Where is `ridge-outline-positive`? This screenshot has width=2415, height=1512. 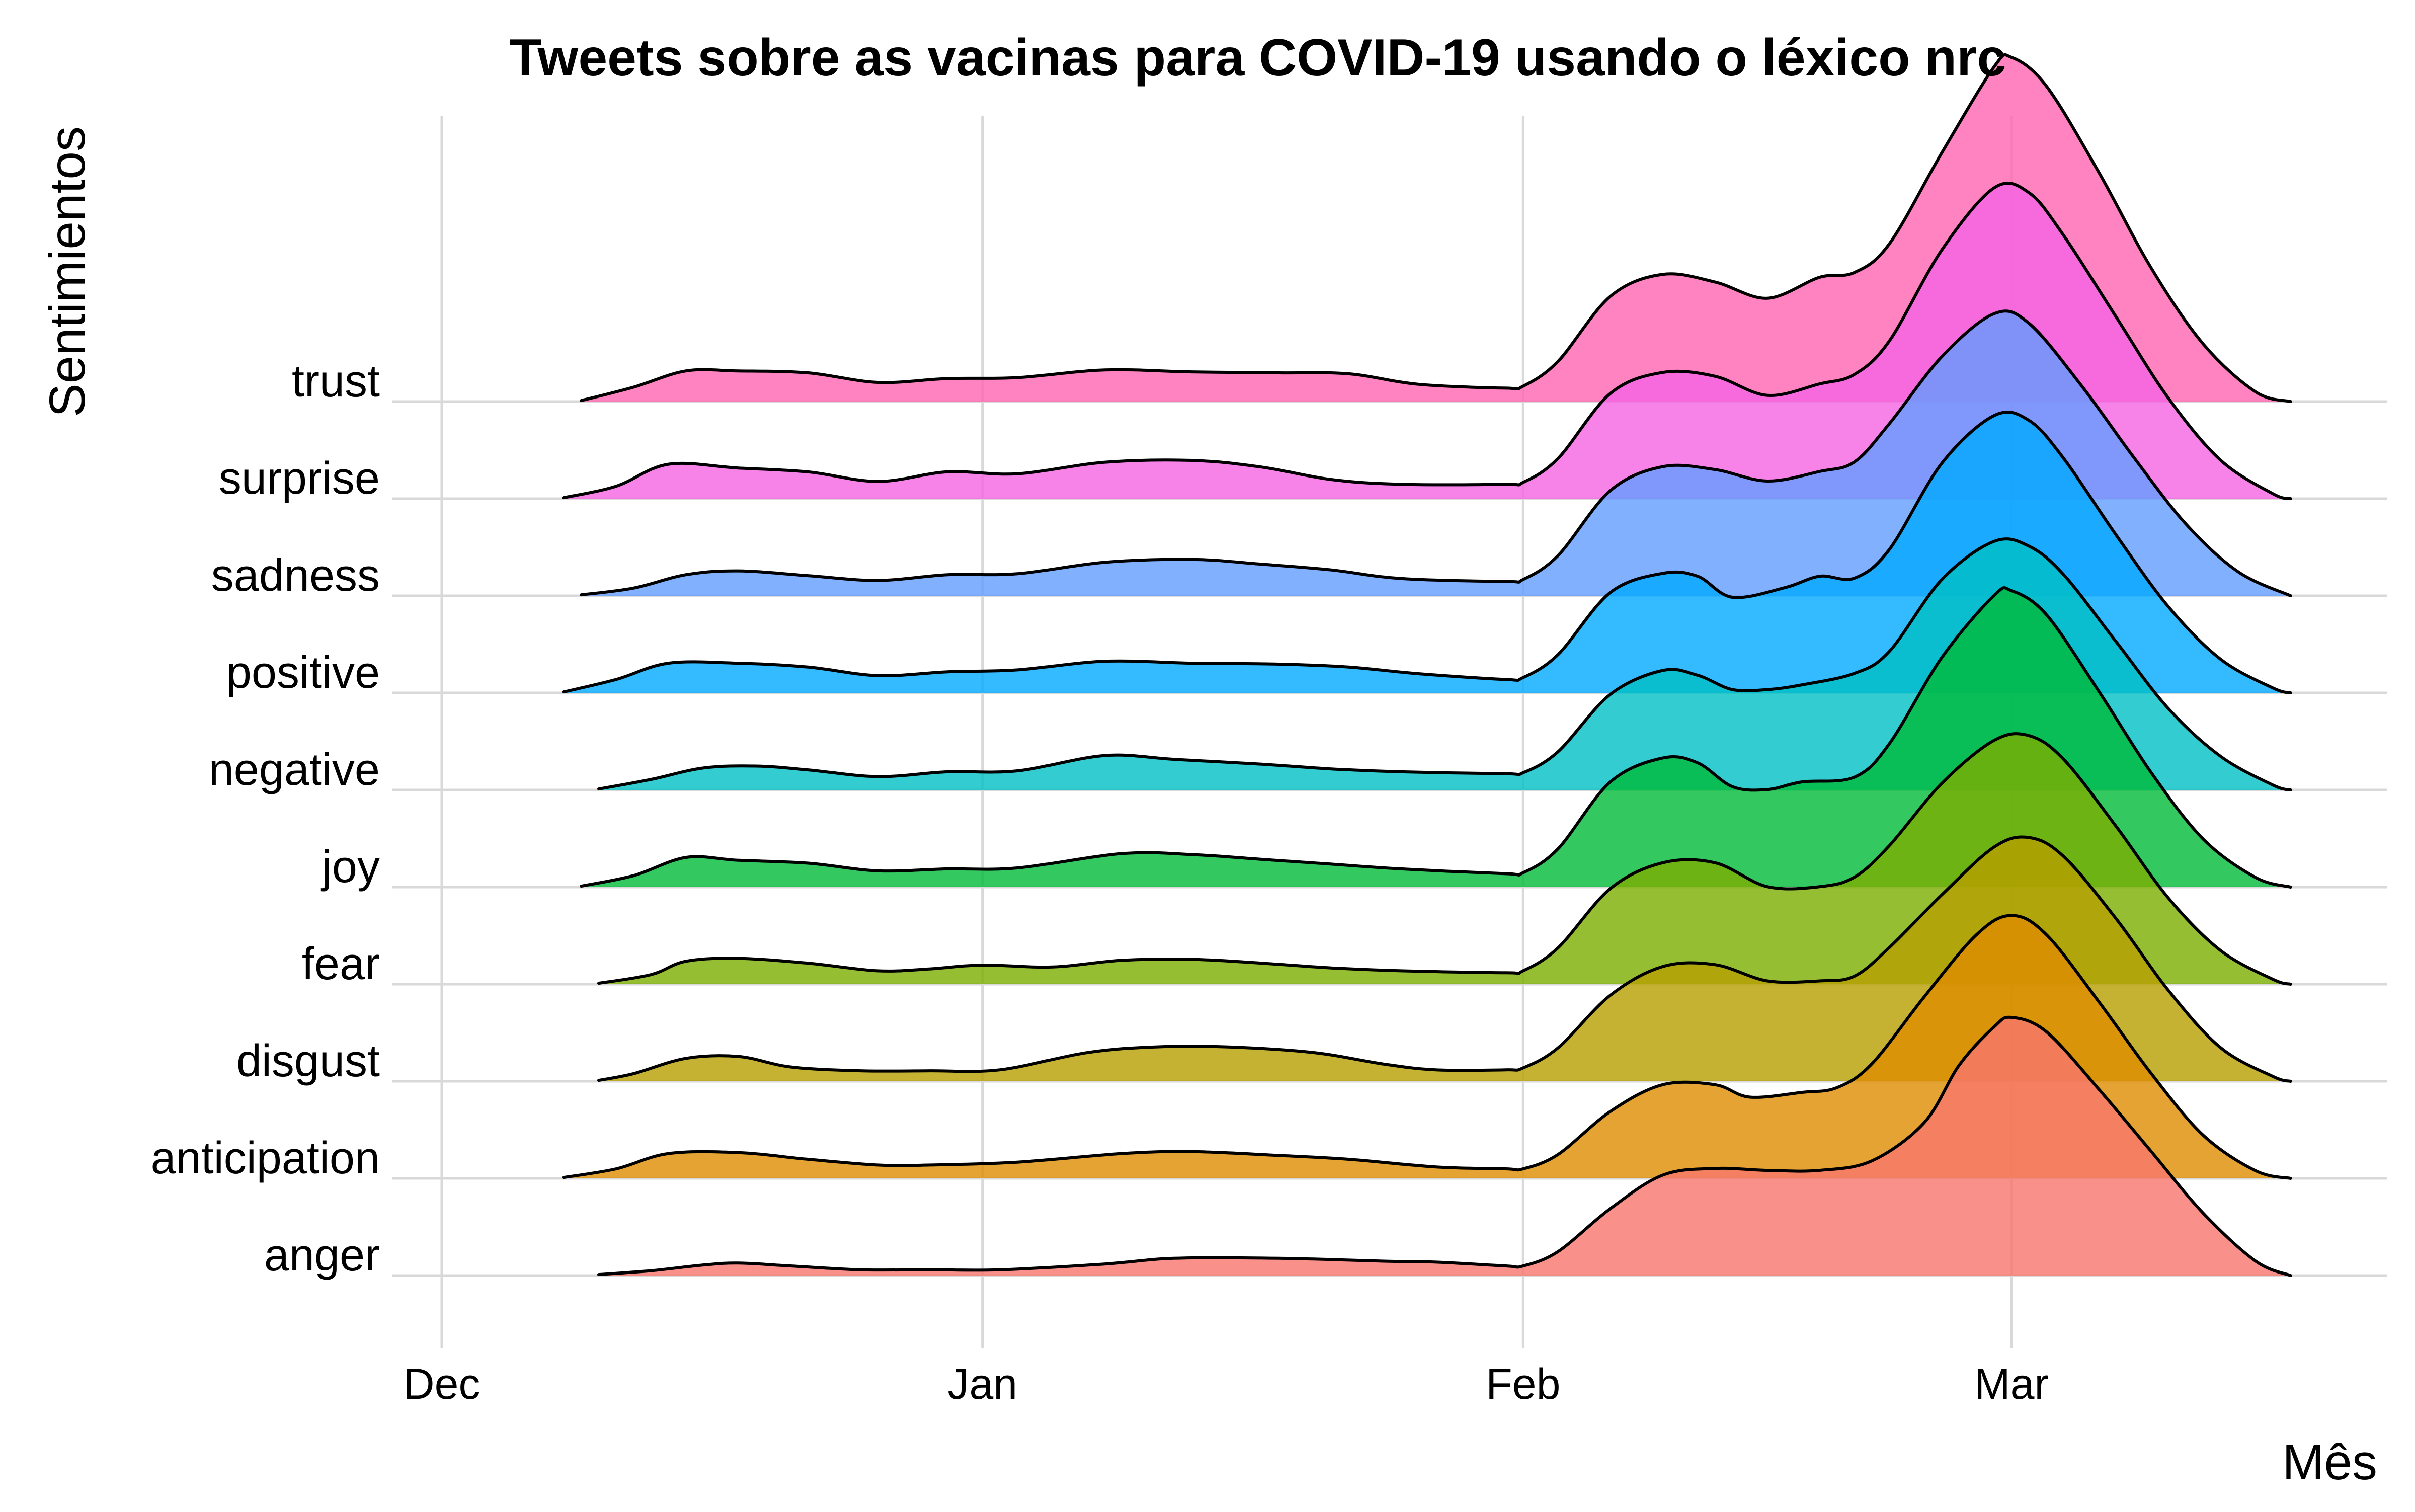
ridge-outline-positive is located at coordinates (1427, 552).